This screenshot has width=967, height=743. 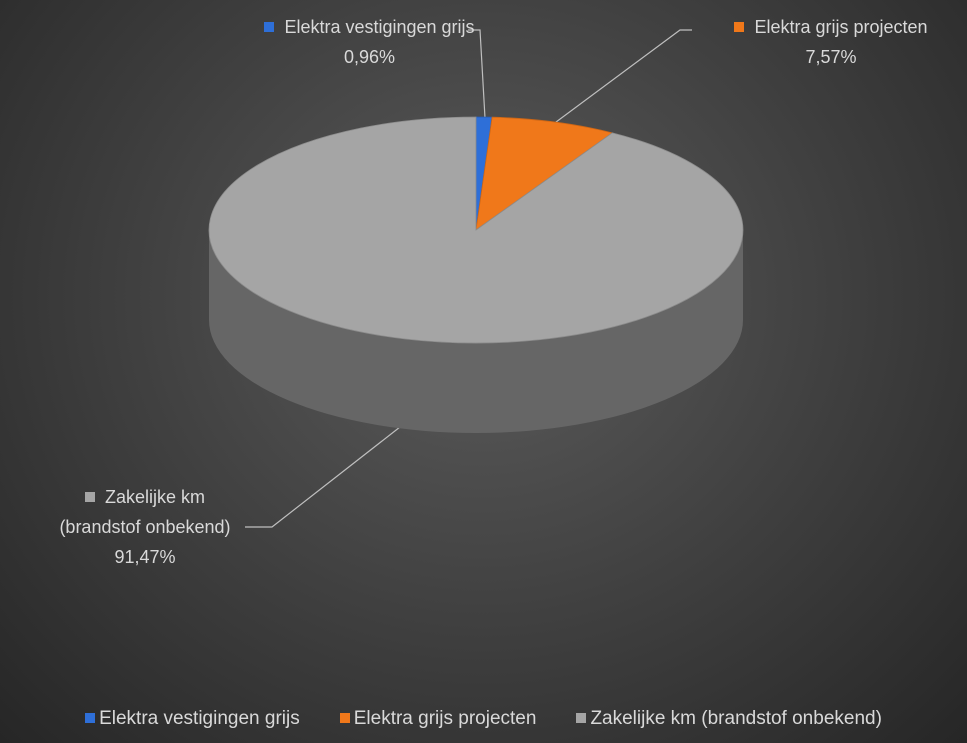 I want to click on label-category: Zakelijke km (brandstof onbekend), so click(x=145, y=512).